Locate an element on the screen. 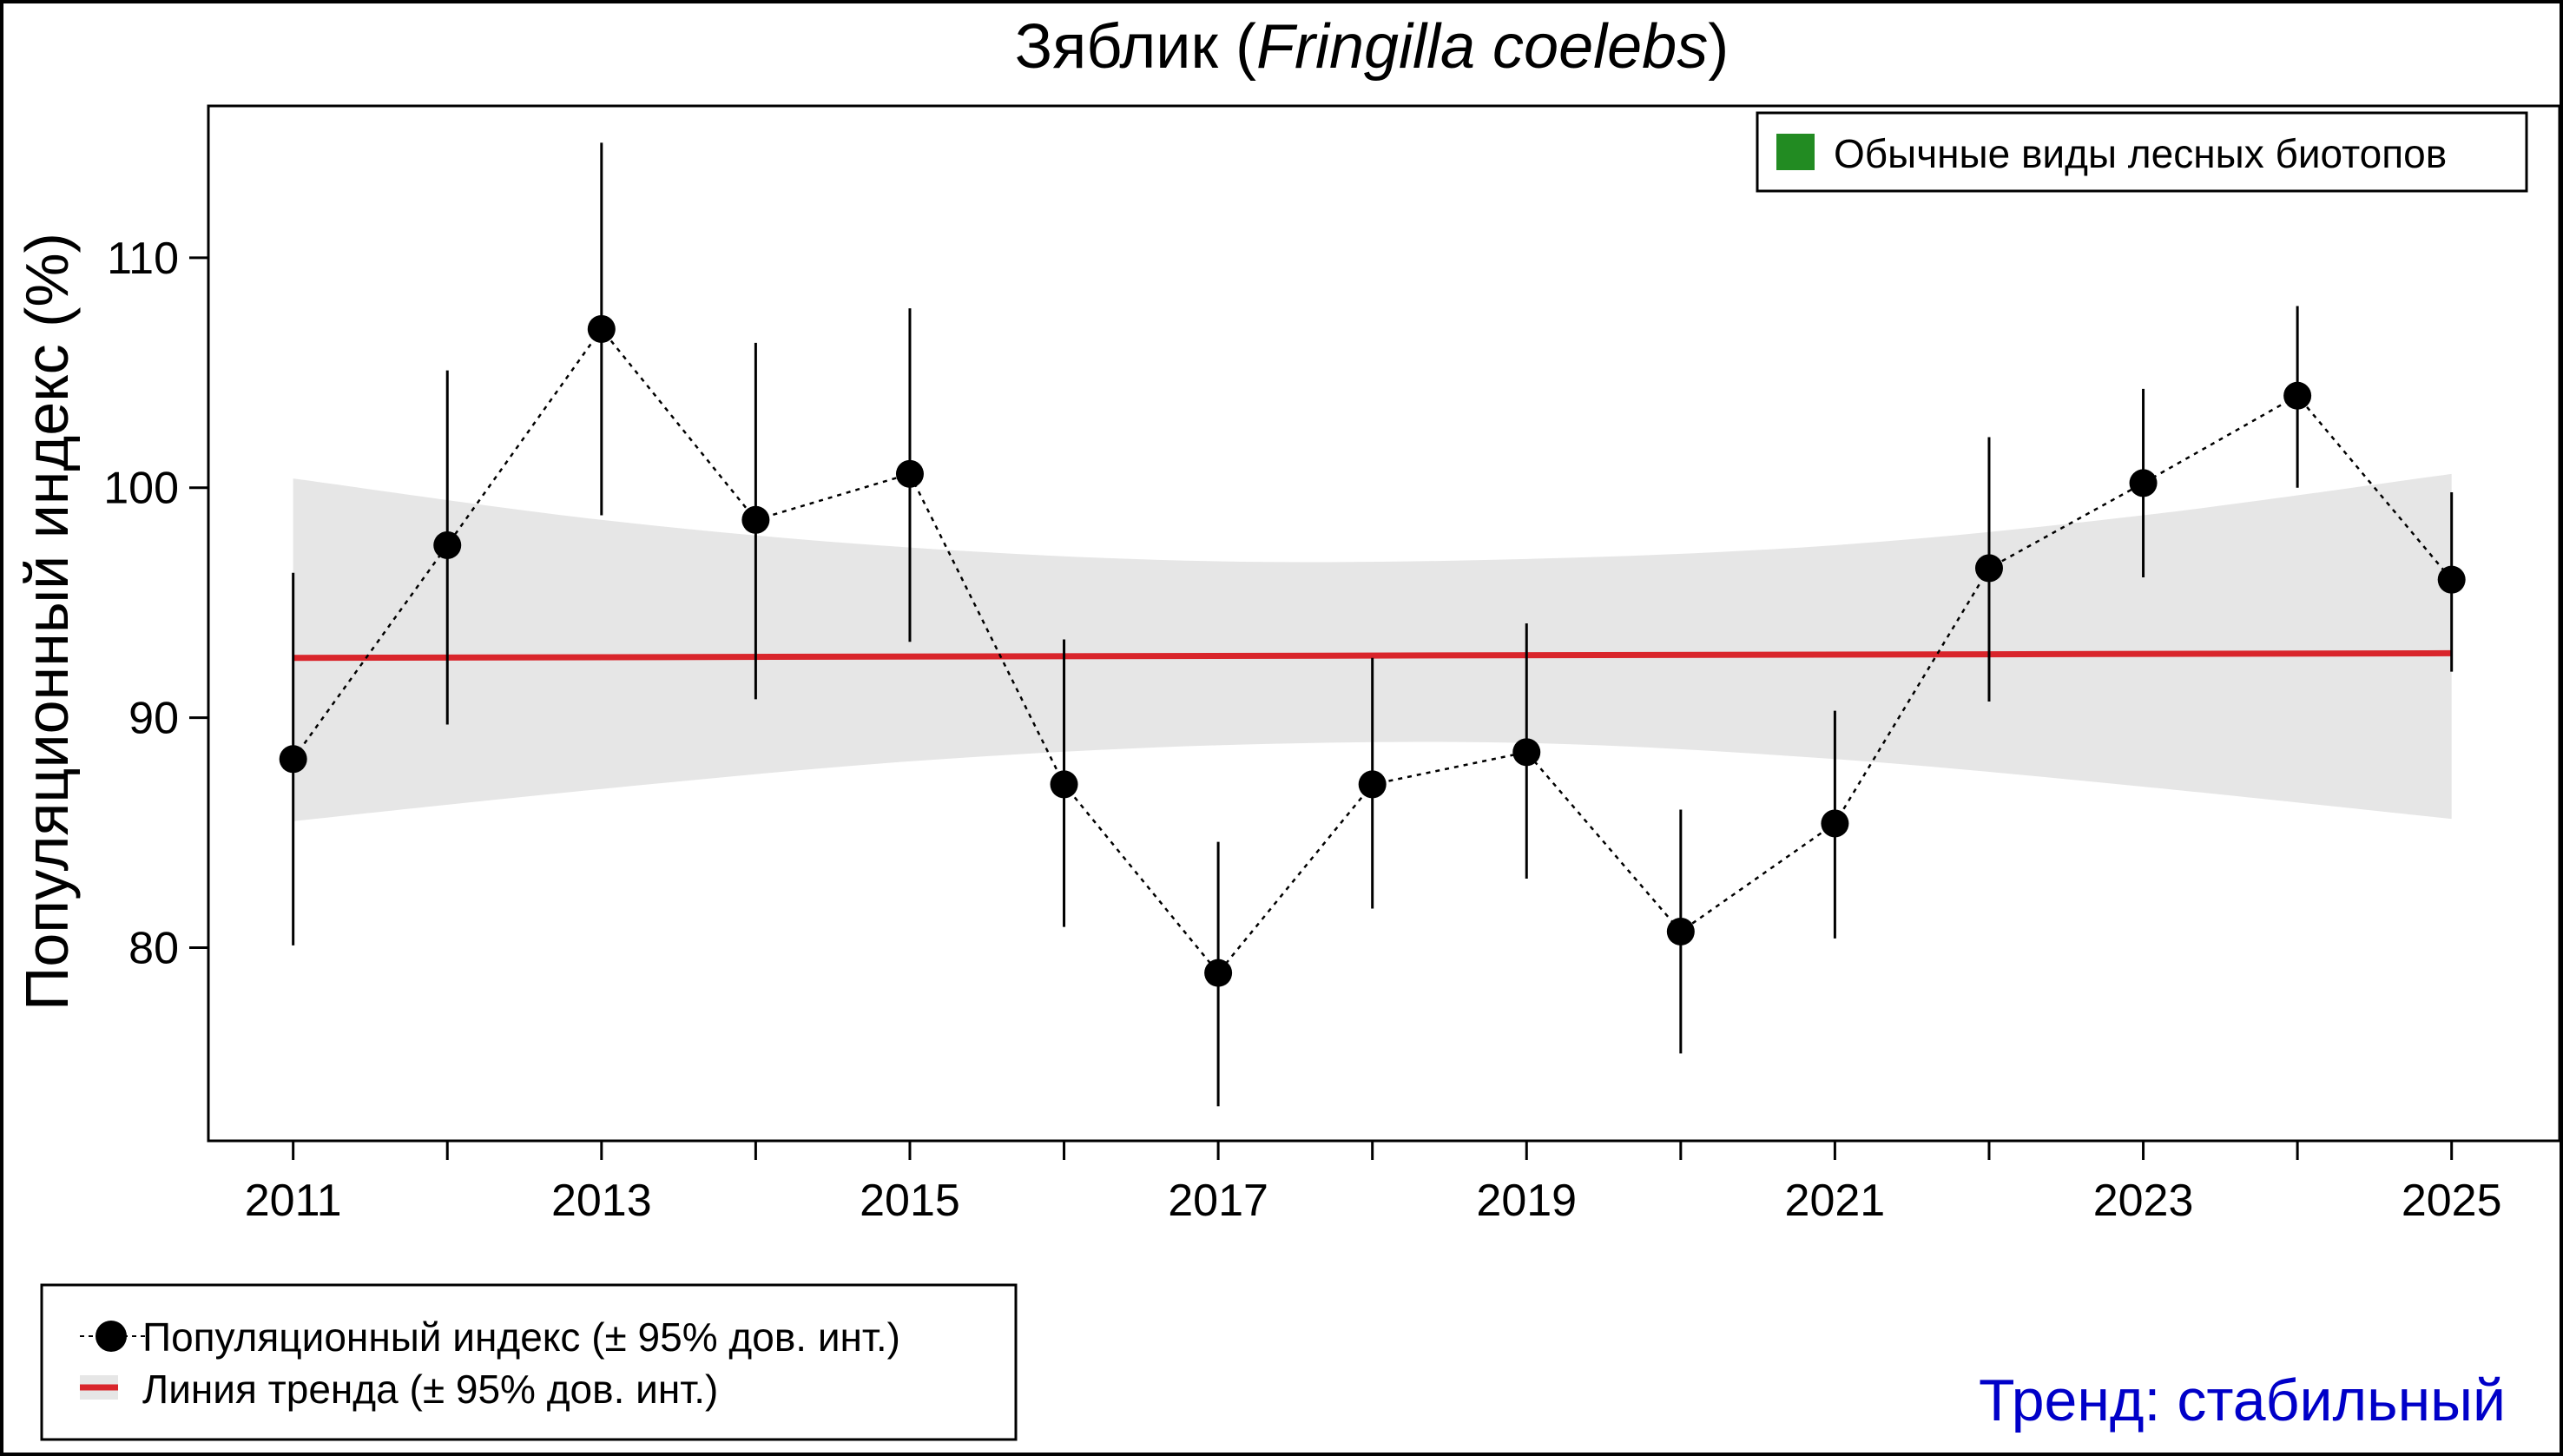 This screenshot has width=2563, height=1456. index-point-2023 is located at coordinates (2143, 483).